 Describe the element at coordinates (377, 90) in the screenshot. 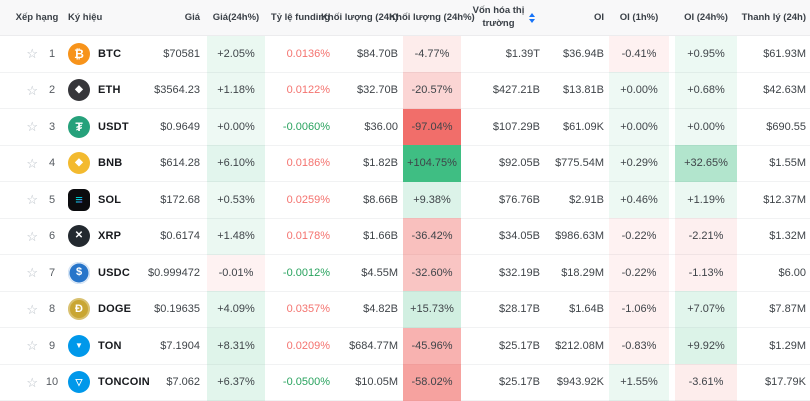

I see `volume-24h-cell: $32.70B` at that location.